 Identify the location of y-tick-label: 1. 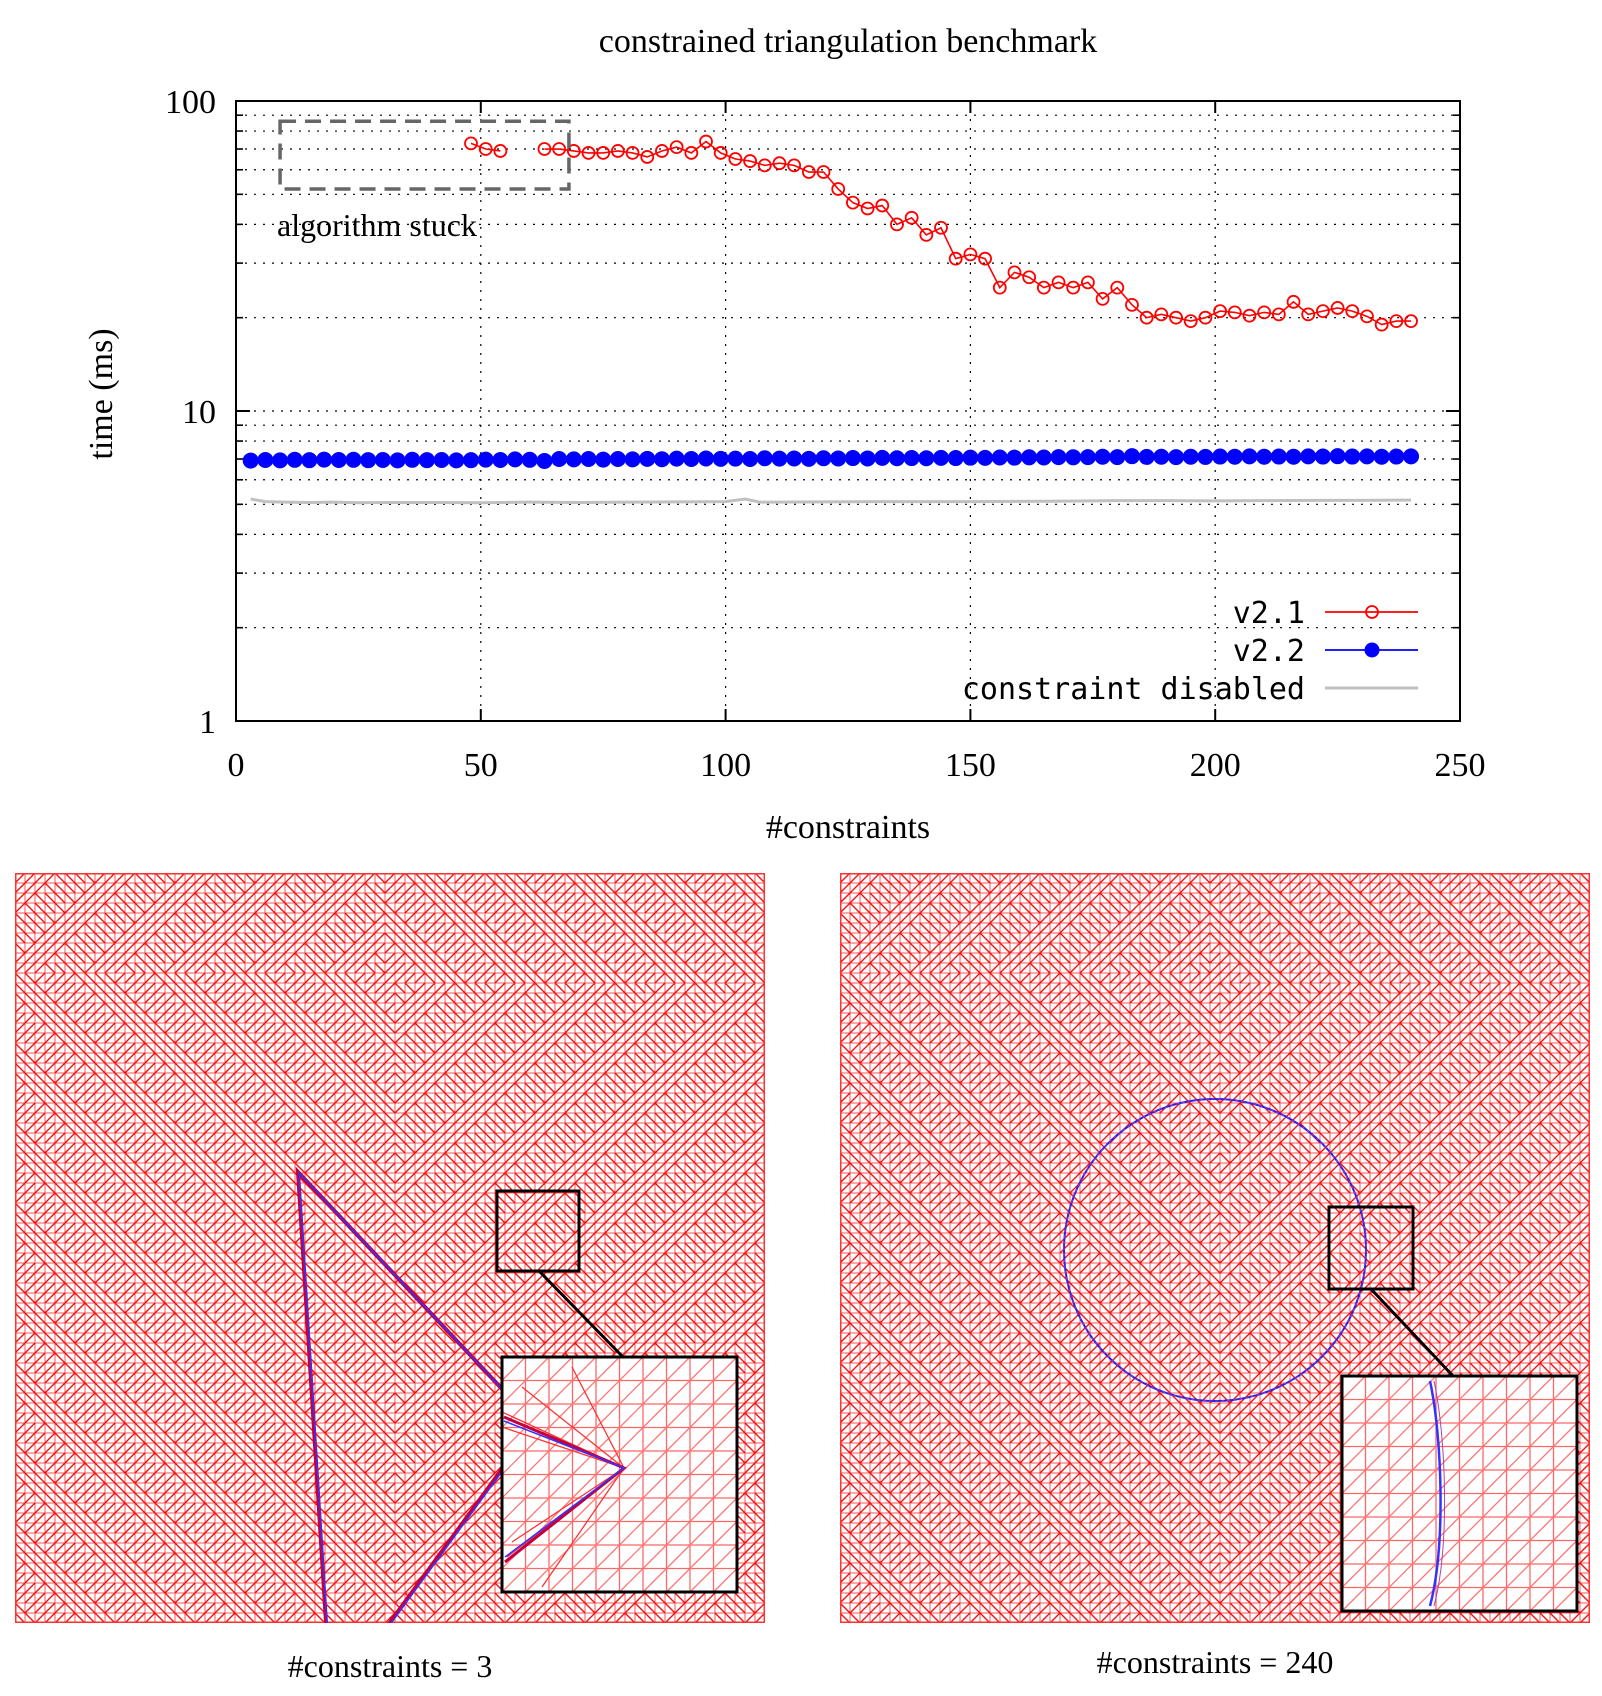
(207, 722).